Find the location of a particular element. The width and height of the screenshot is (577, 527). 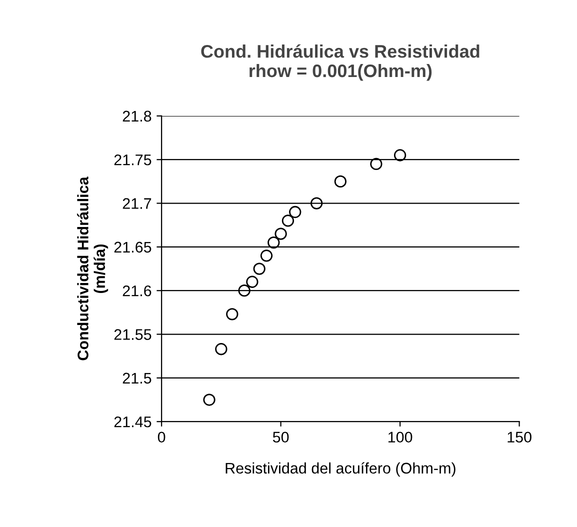

x-axis-title: Resistividad del acuífero (Ohm-m) is located at coordinates (341, 469).